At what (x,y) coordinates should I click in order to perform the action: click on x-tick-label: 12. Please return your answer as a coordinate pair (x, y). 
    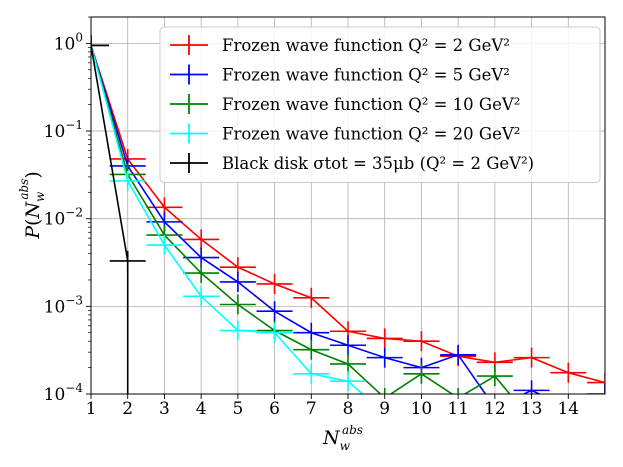
    Looking at the image, I should click on (495, 409).